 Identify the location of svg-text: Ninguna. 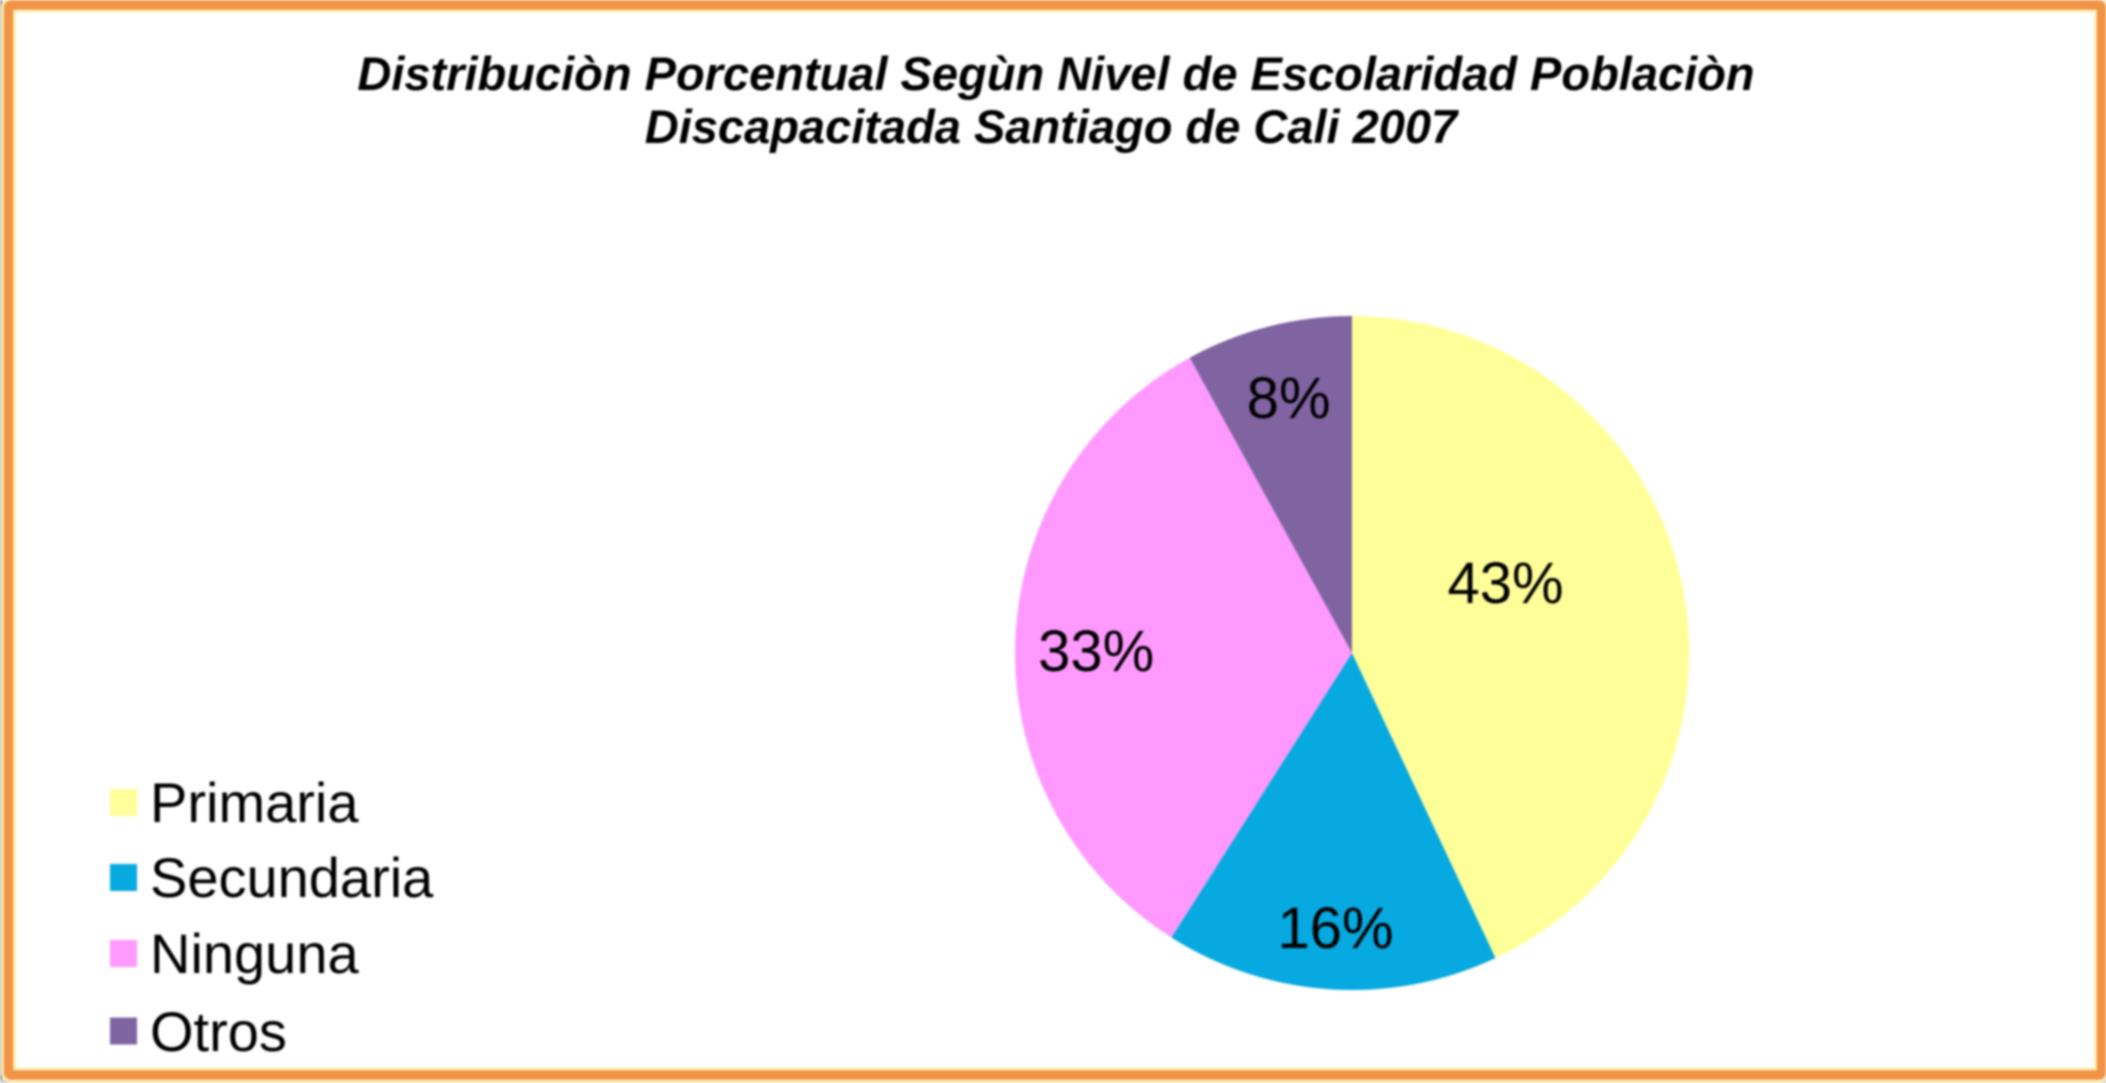
(254, 953).